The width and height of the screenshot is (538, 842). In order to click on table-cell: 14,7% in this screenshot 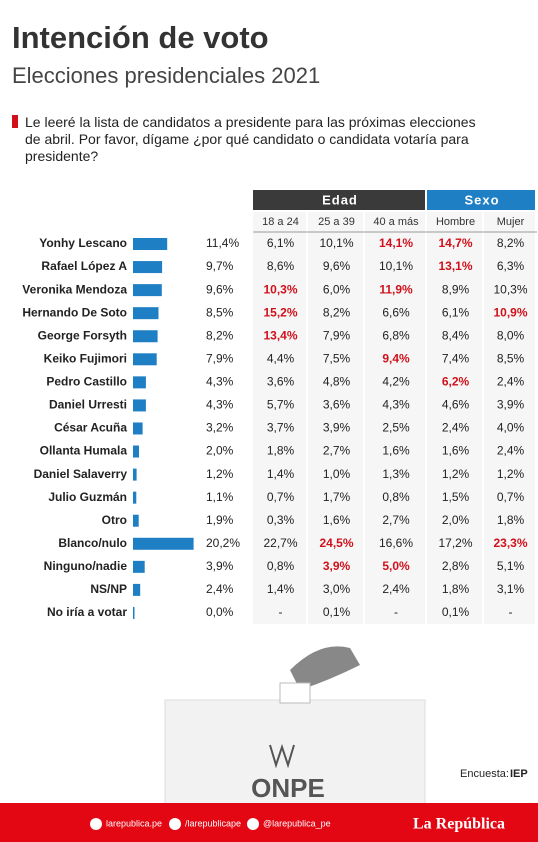, I will do `click(455, 243)`.